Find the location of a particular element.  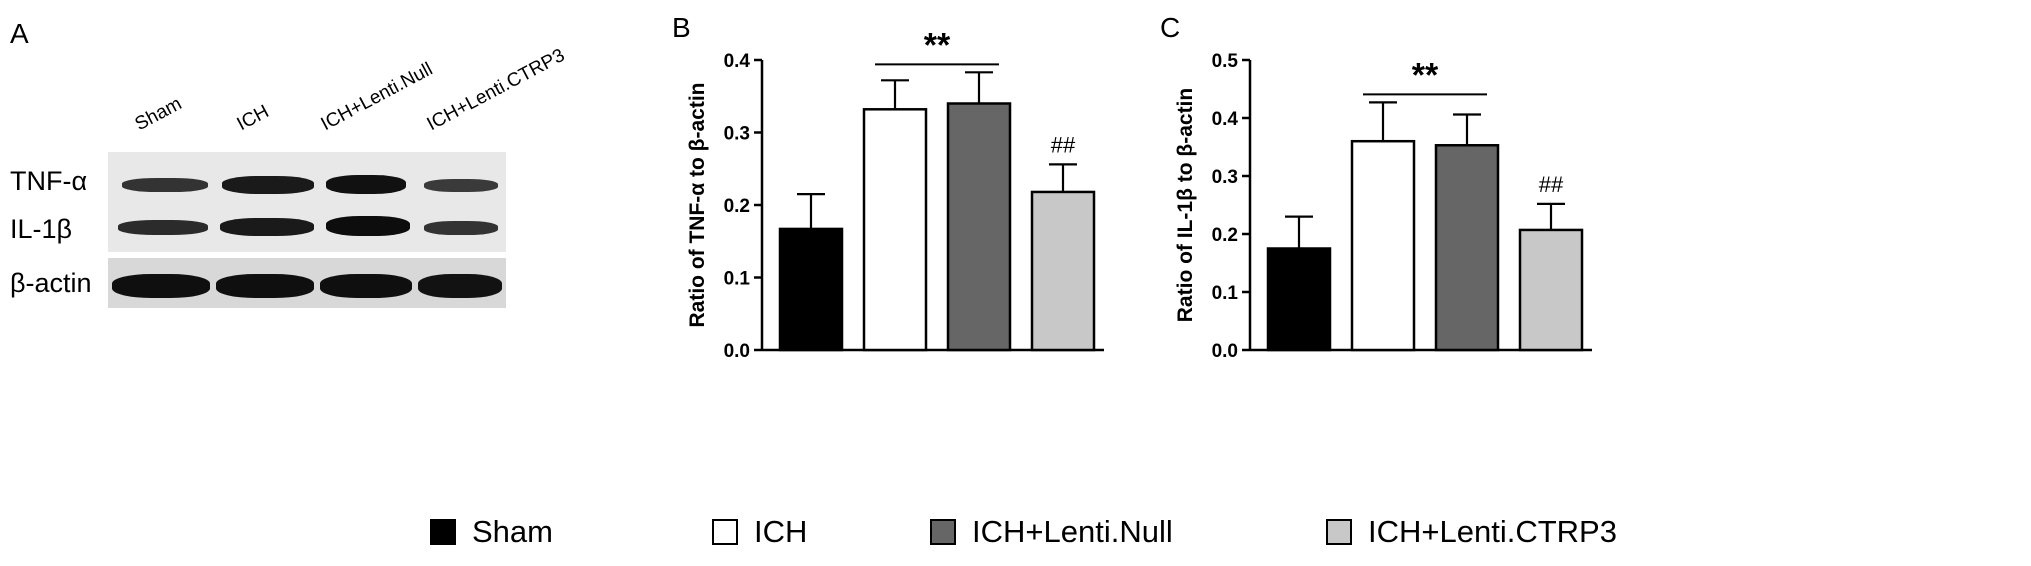

chart-c-y-axis-label: Ratio of IL-1β to β-actin is located at coordinates (1185, 205).